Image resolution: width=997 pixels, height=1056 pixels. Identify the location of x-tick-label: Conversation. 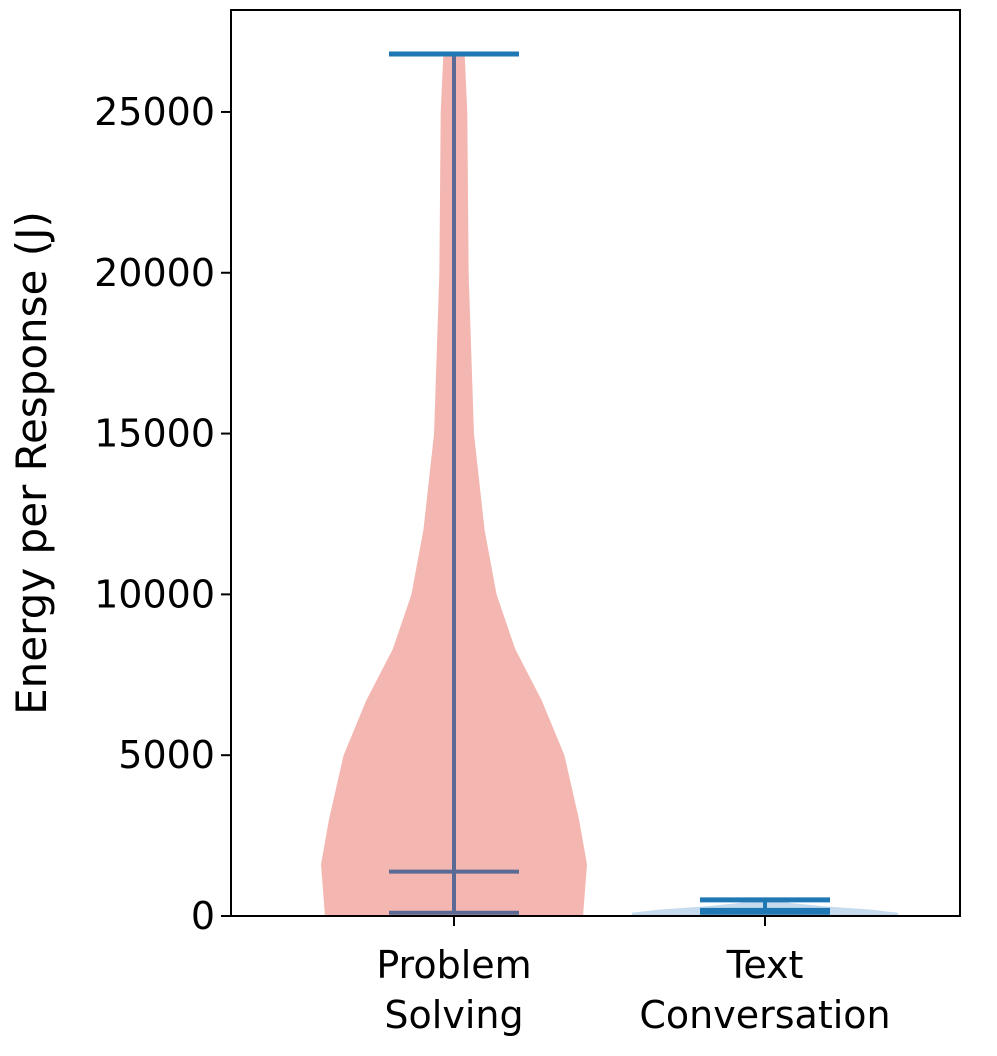
(764, 1015).